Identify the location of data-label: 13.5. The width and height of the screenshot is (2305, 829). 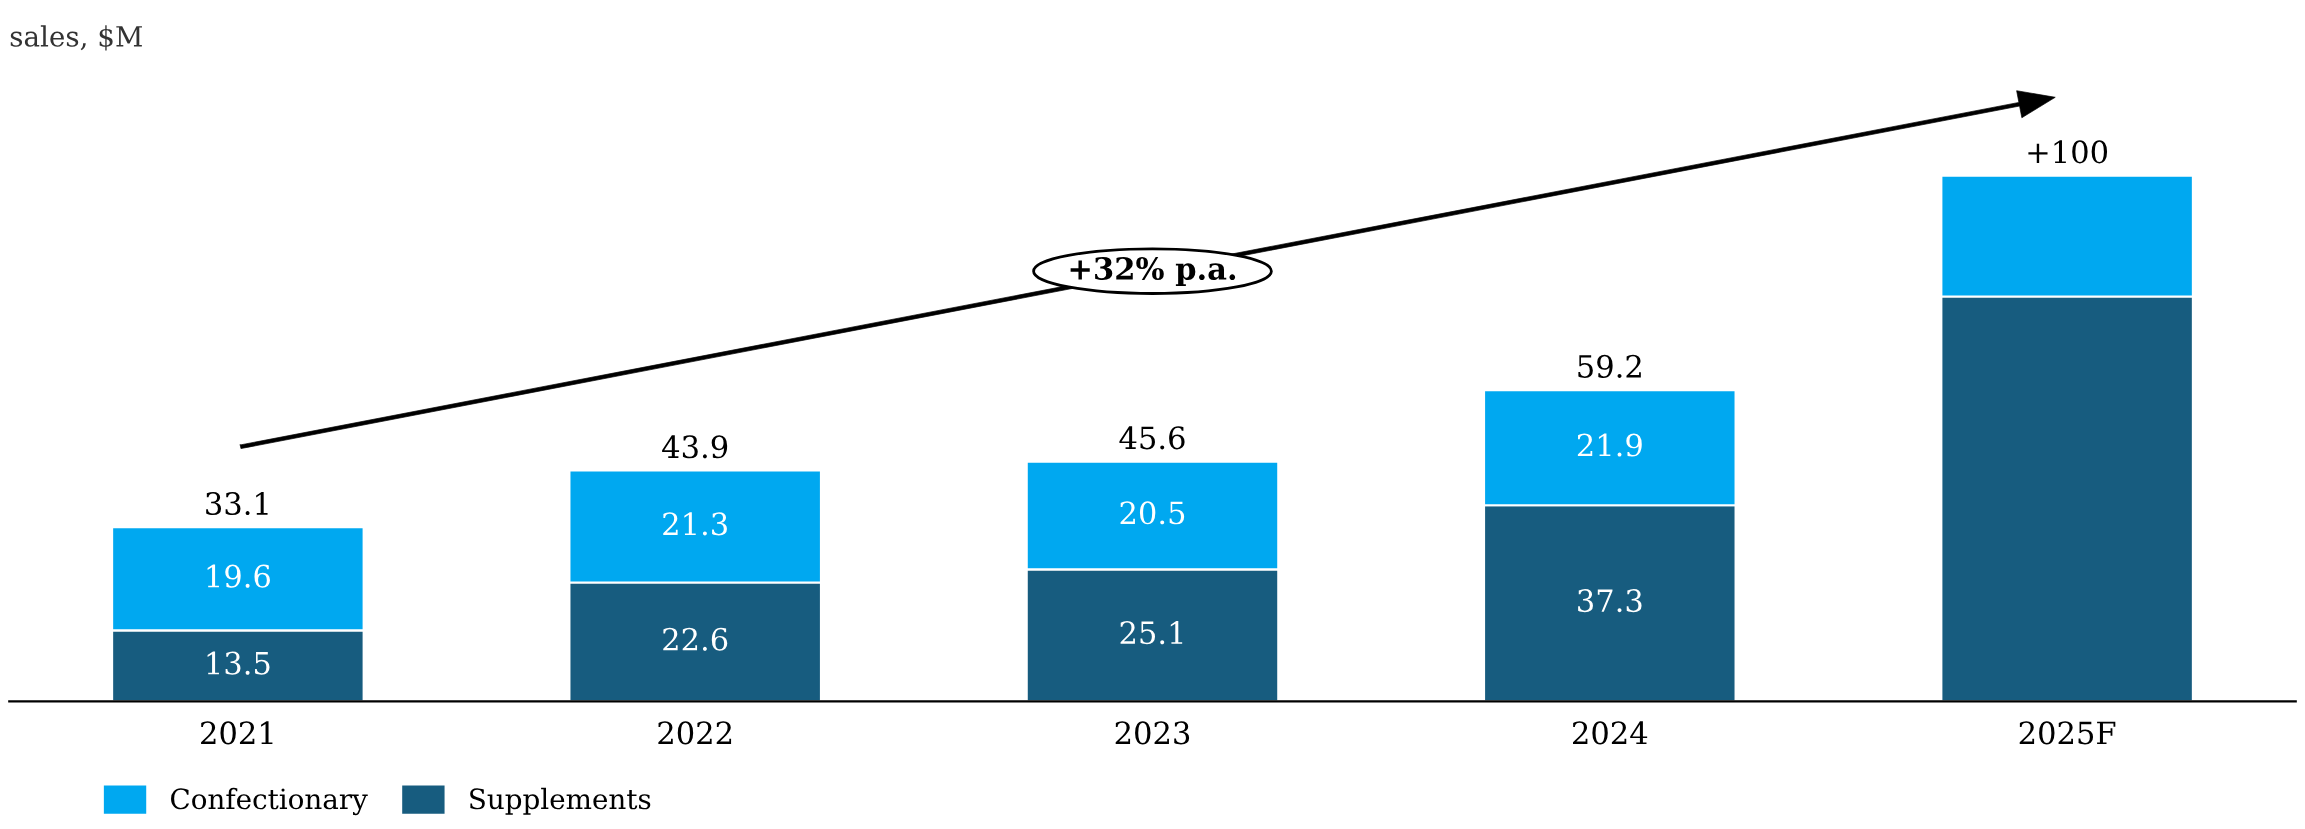
(238, 663).